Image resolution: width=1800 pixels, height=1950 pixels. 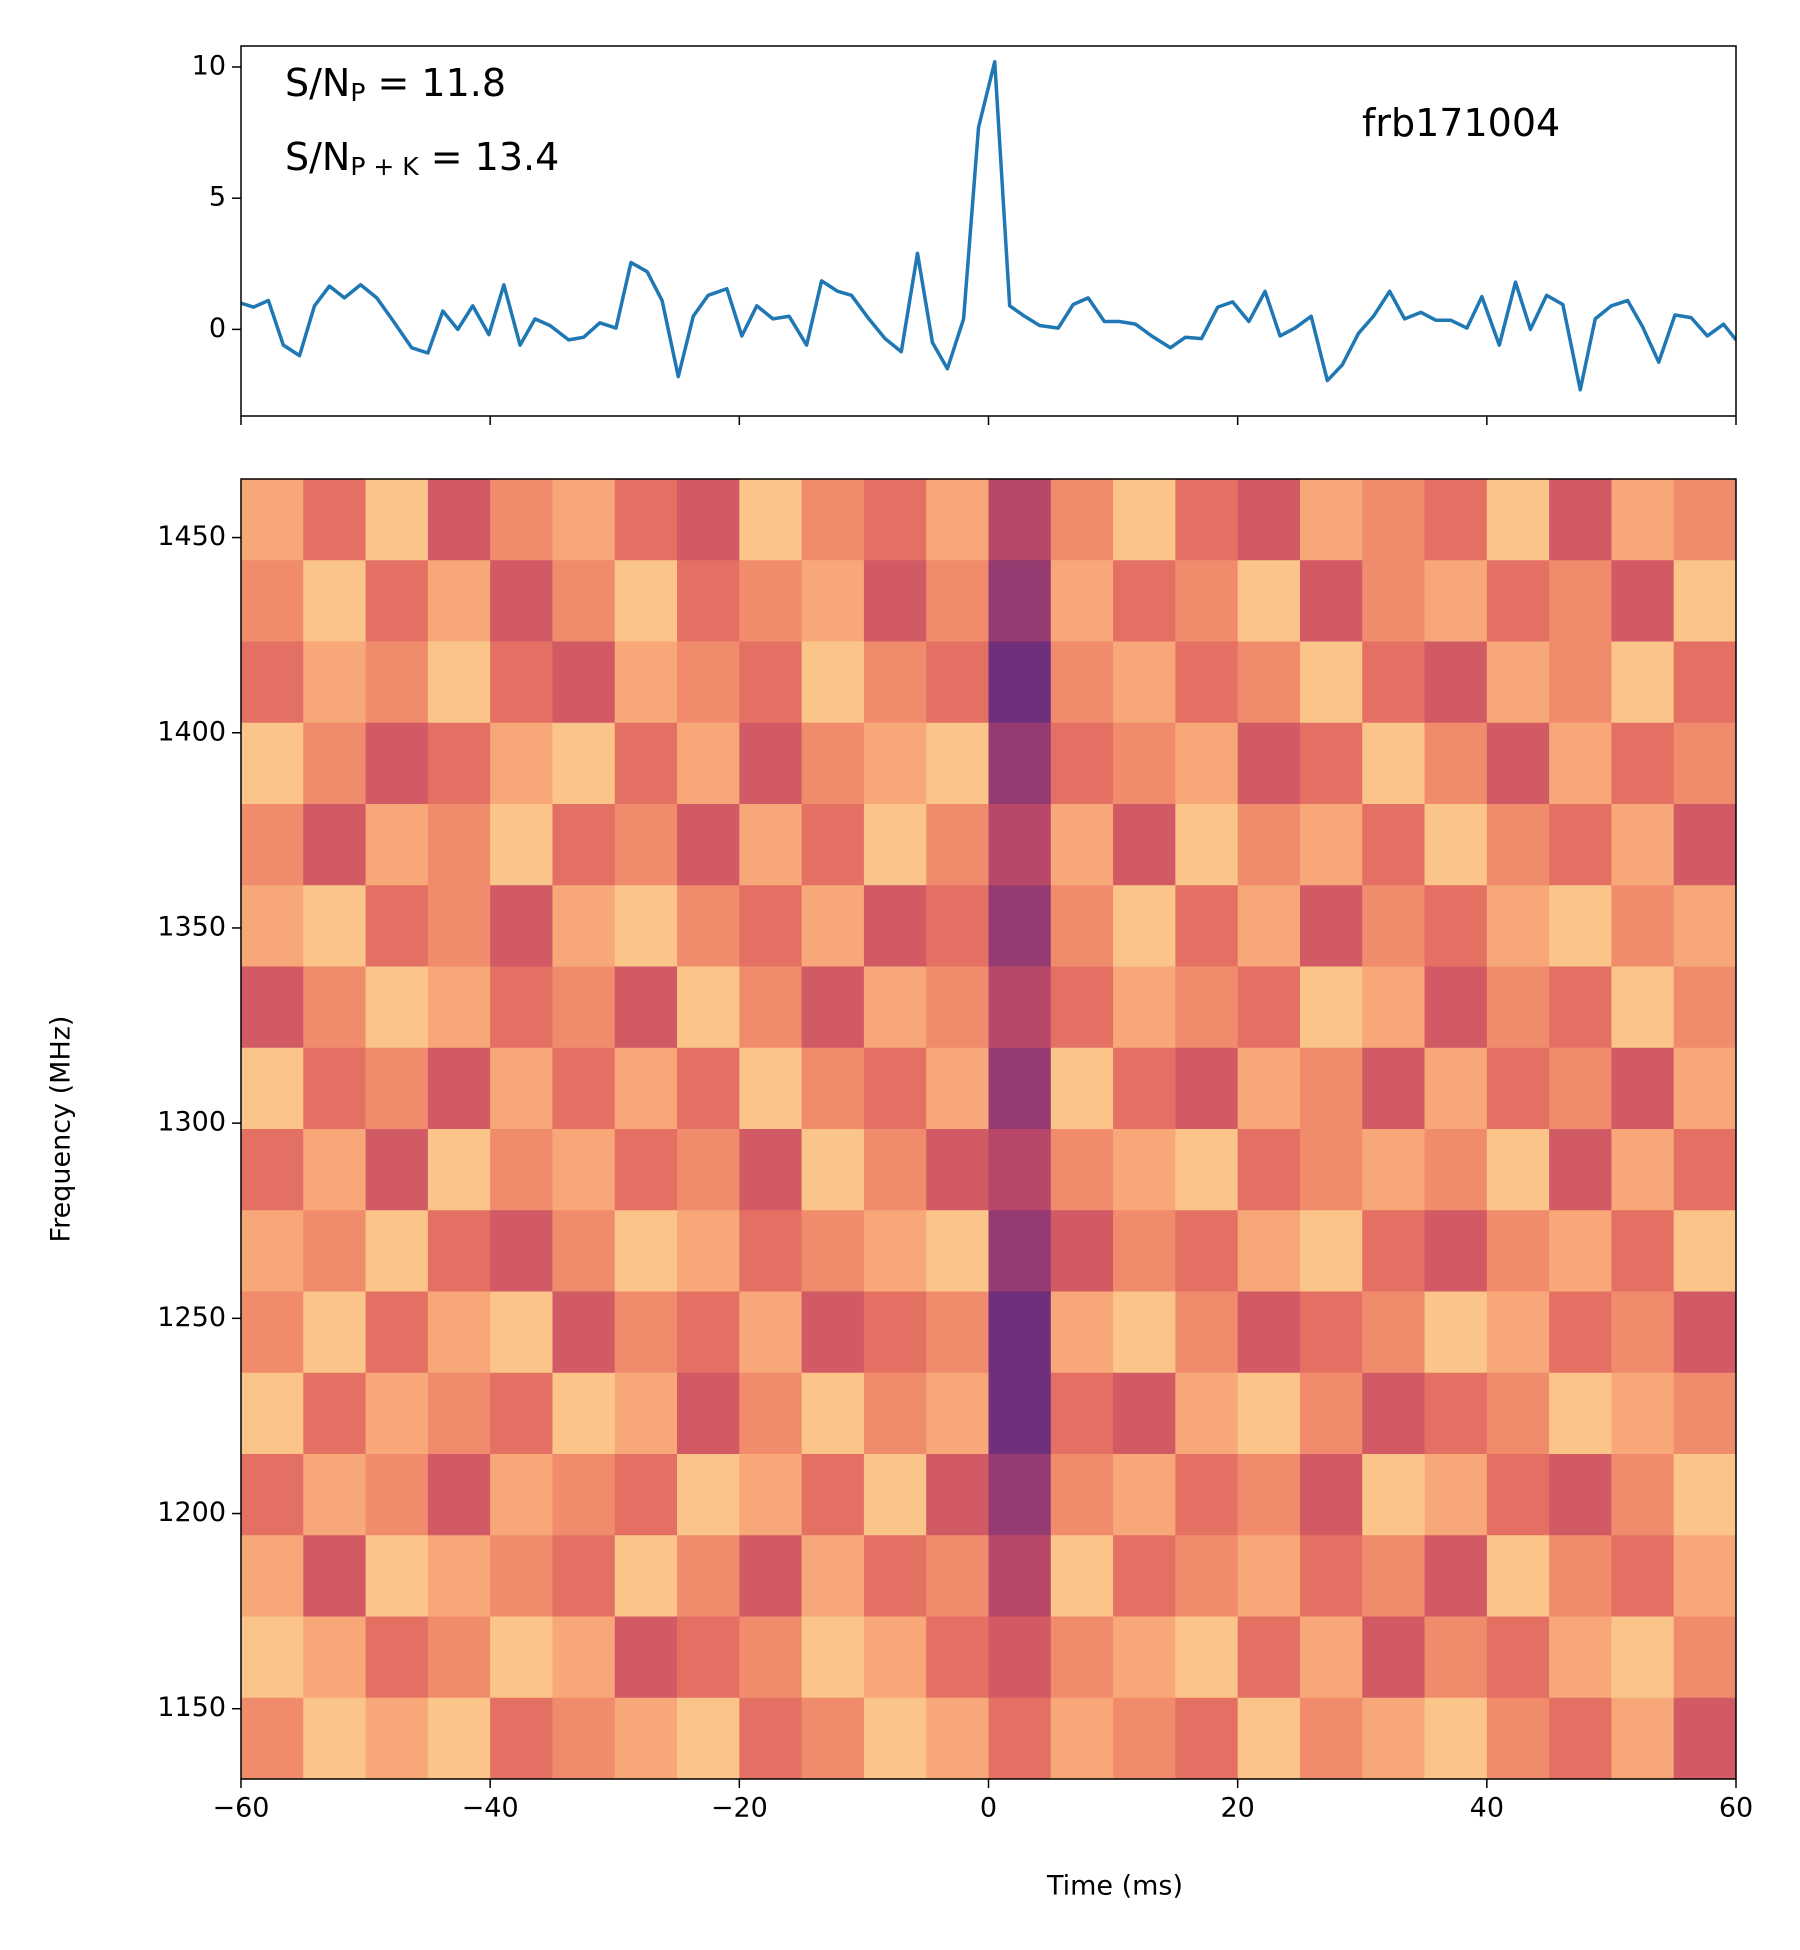 What do you see at coordinates (1461, 123) in the screenshot?
I see `annotation-part: frb171004` at bounding box center [1461, 123].